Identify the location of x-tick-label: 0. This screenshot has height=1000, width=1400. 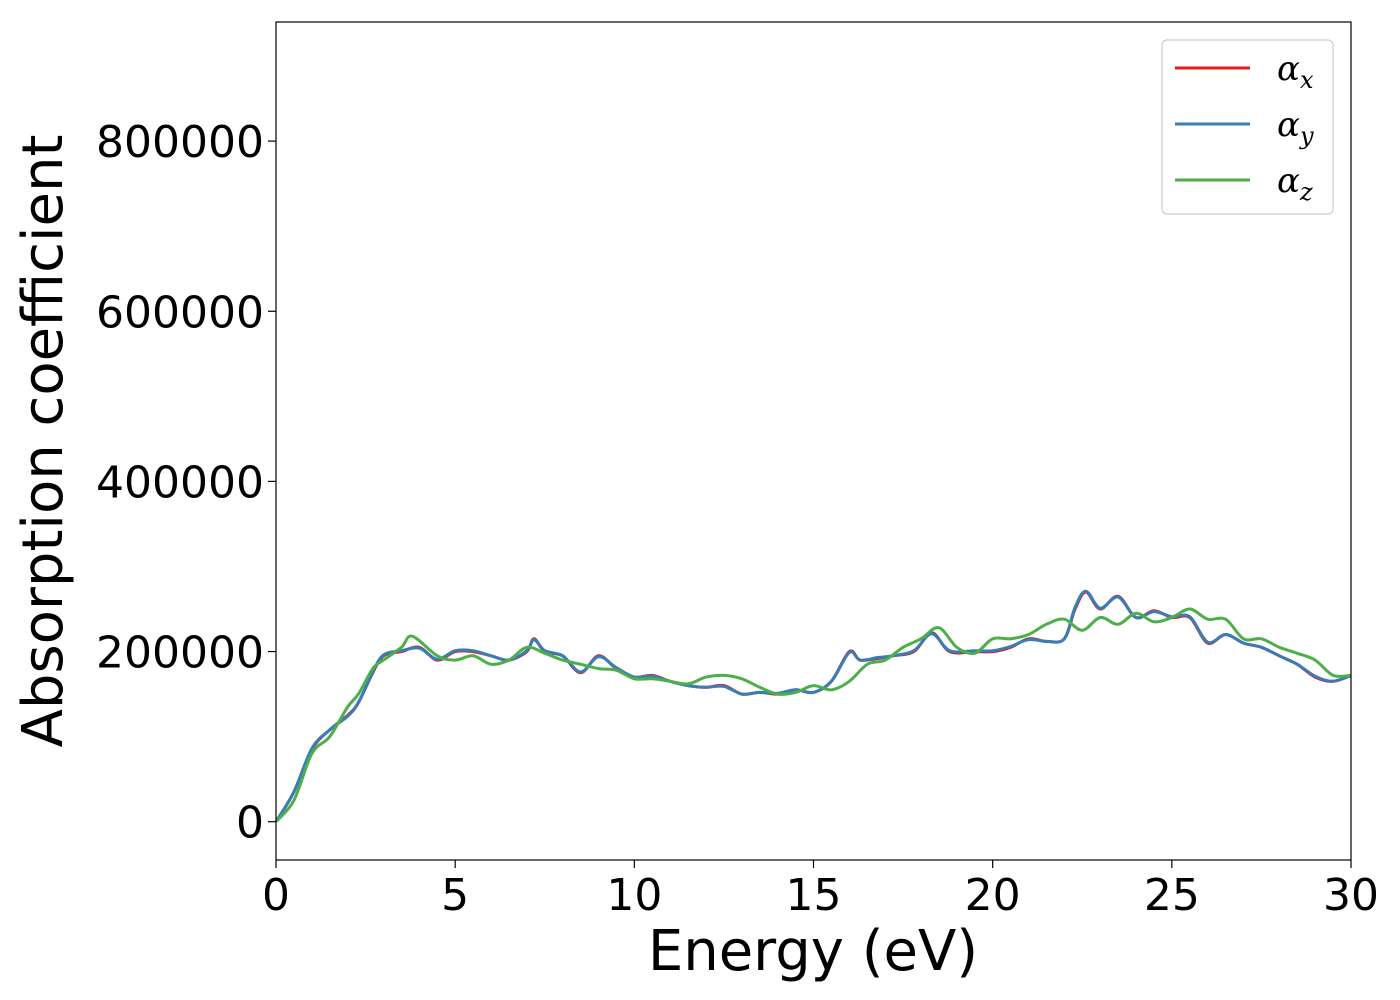
(276, 895).